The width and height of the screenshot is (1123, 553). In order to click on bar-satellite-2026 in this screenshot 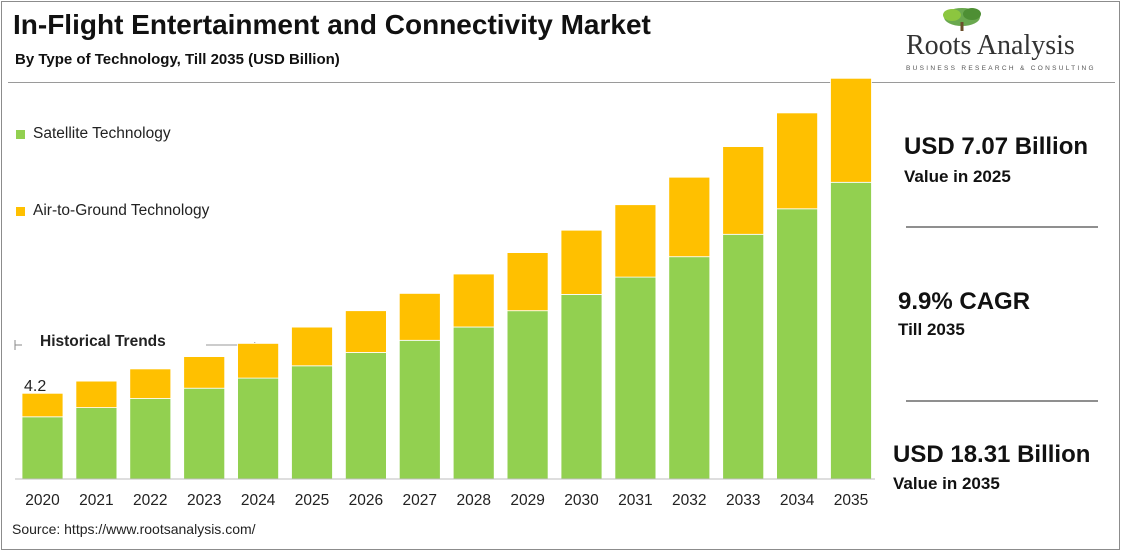, I will do `click(365, 416)`.